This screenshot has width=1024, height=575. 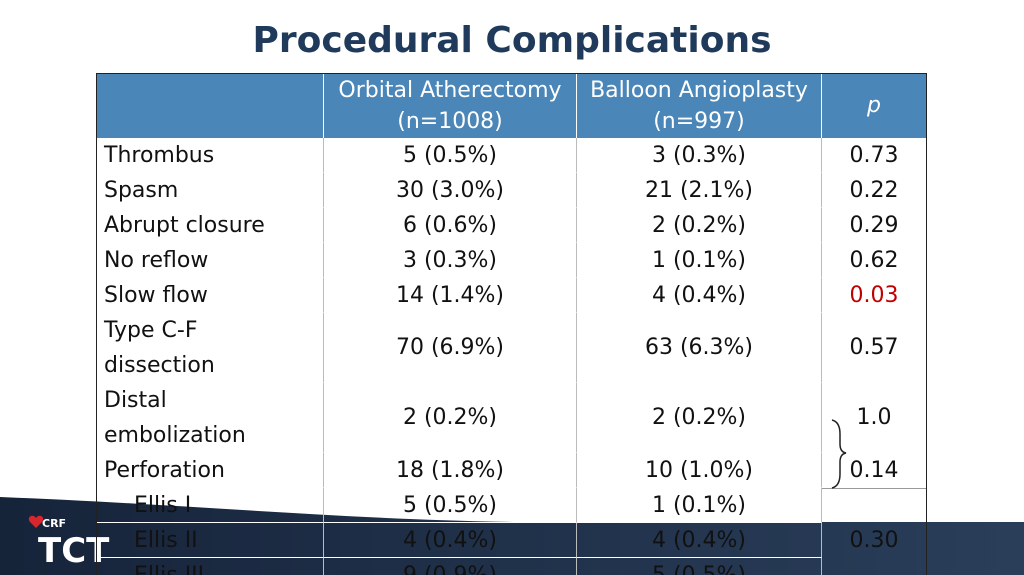 I want to click on cell-text: 0.29, so click(x=874, y=225).